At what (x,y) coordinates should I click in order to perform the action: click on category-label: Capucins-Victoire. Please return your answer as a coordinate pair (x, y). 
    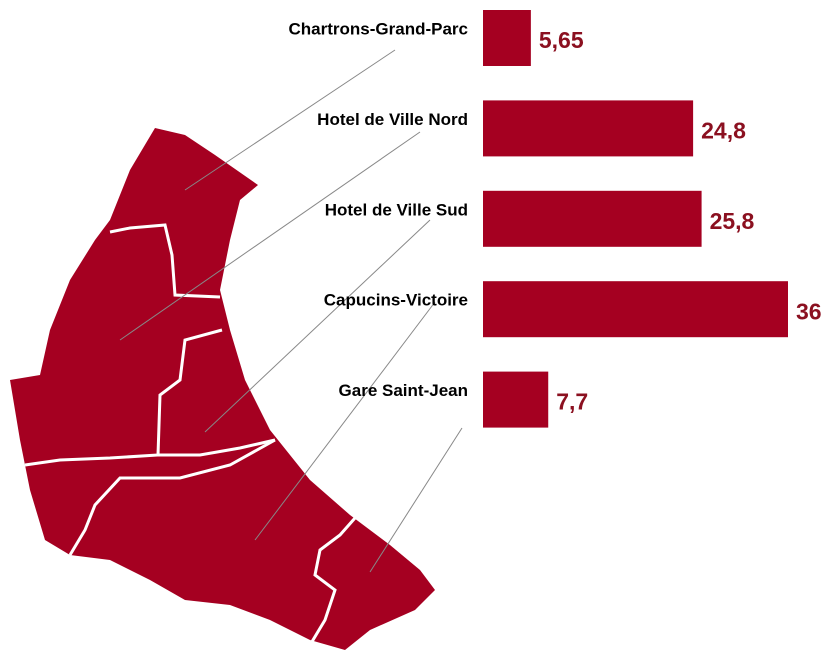
    Looking at the image, I should click on (396, 300).